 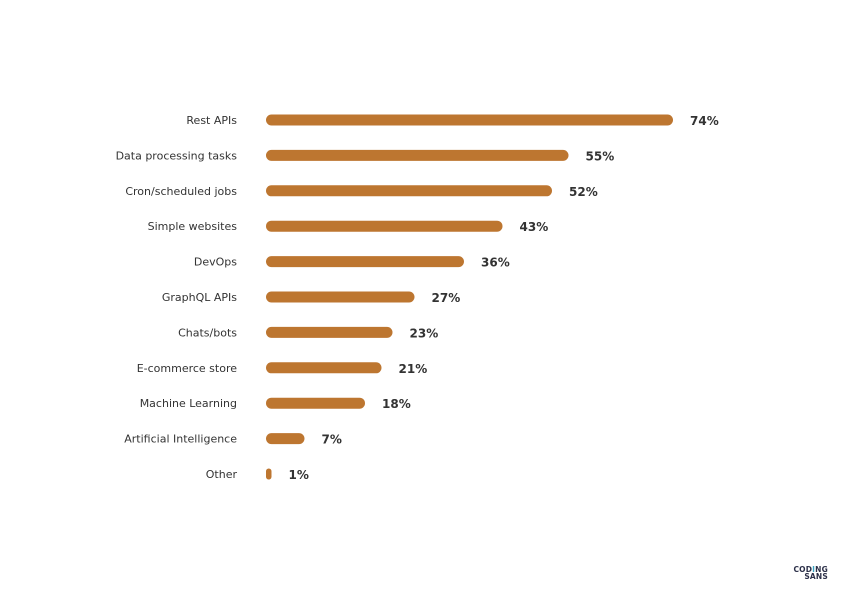 I want to click on bar-devops, so click(x=365, y=262).